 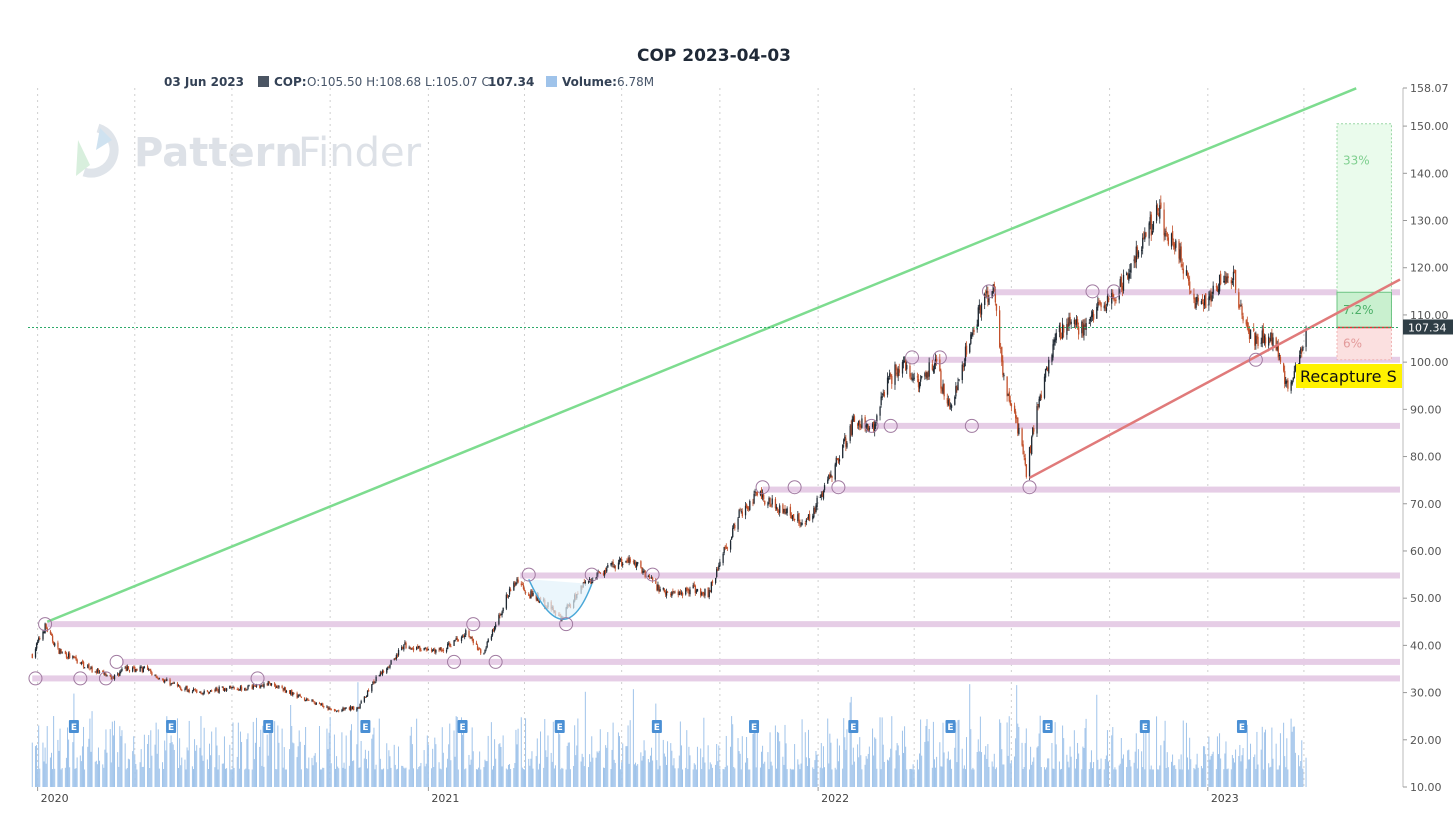 I want to click on earnings-marker, so click(x=462, y=726).